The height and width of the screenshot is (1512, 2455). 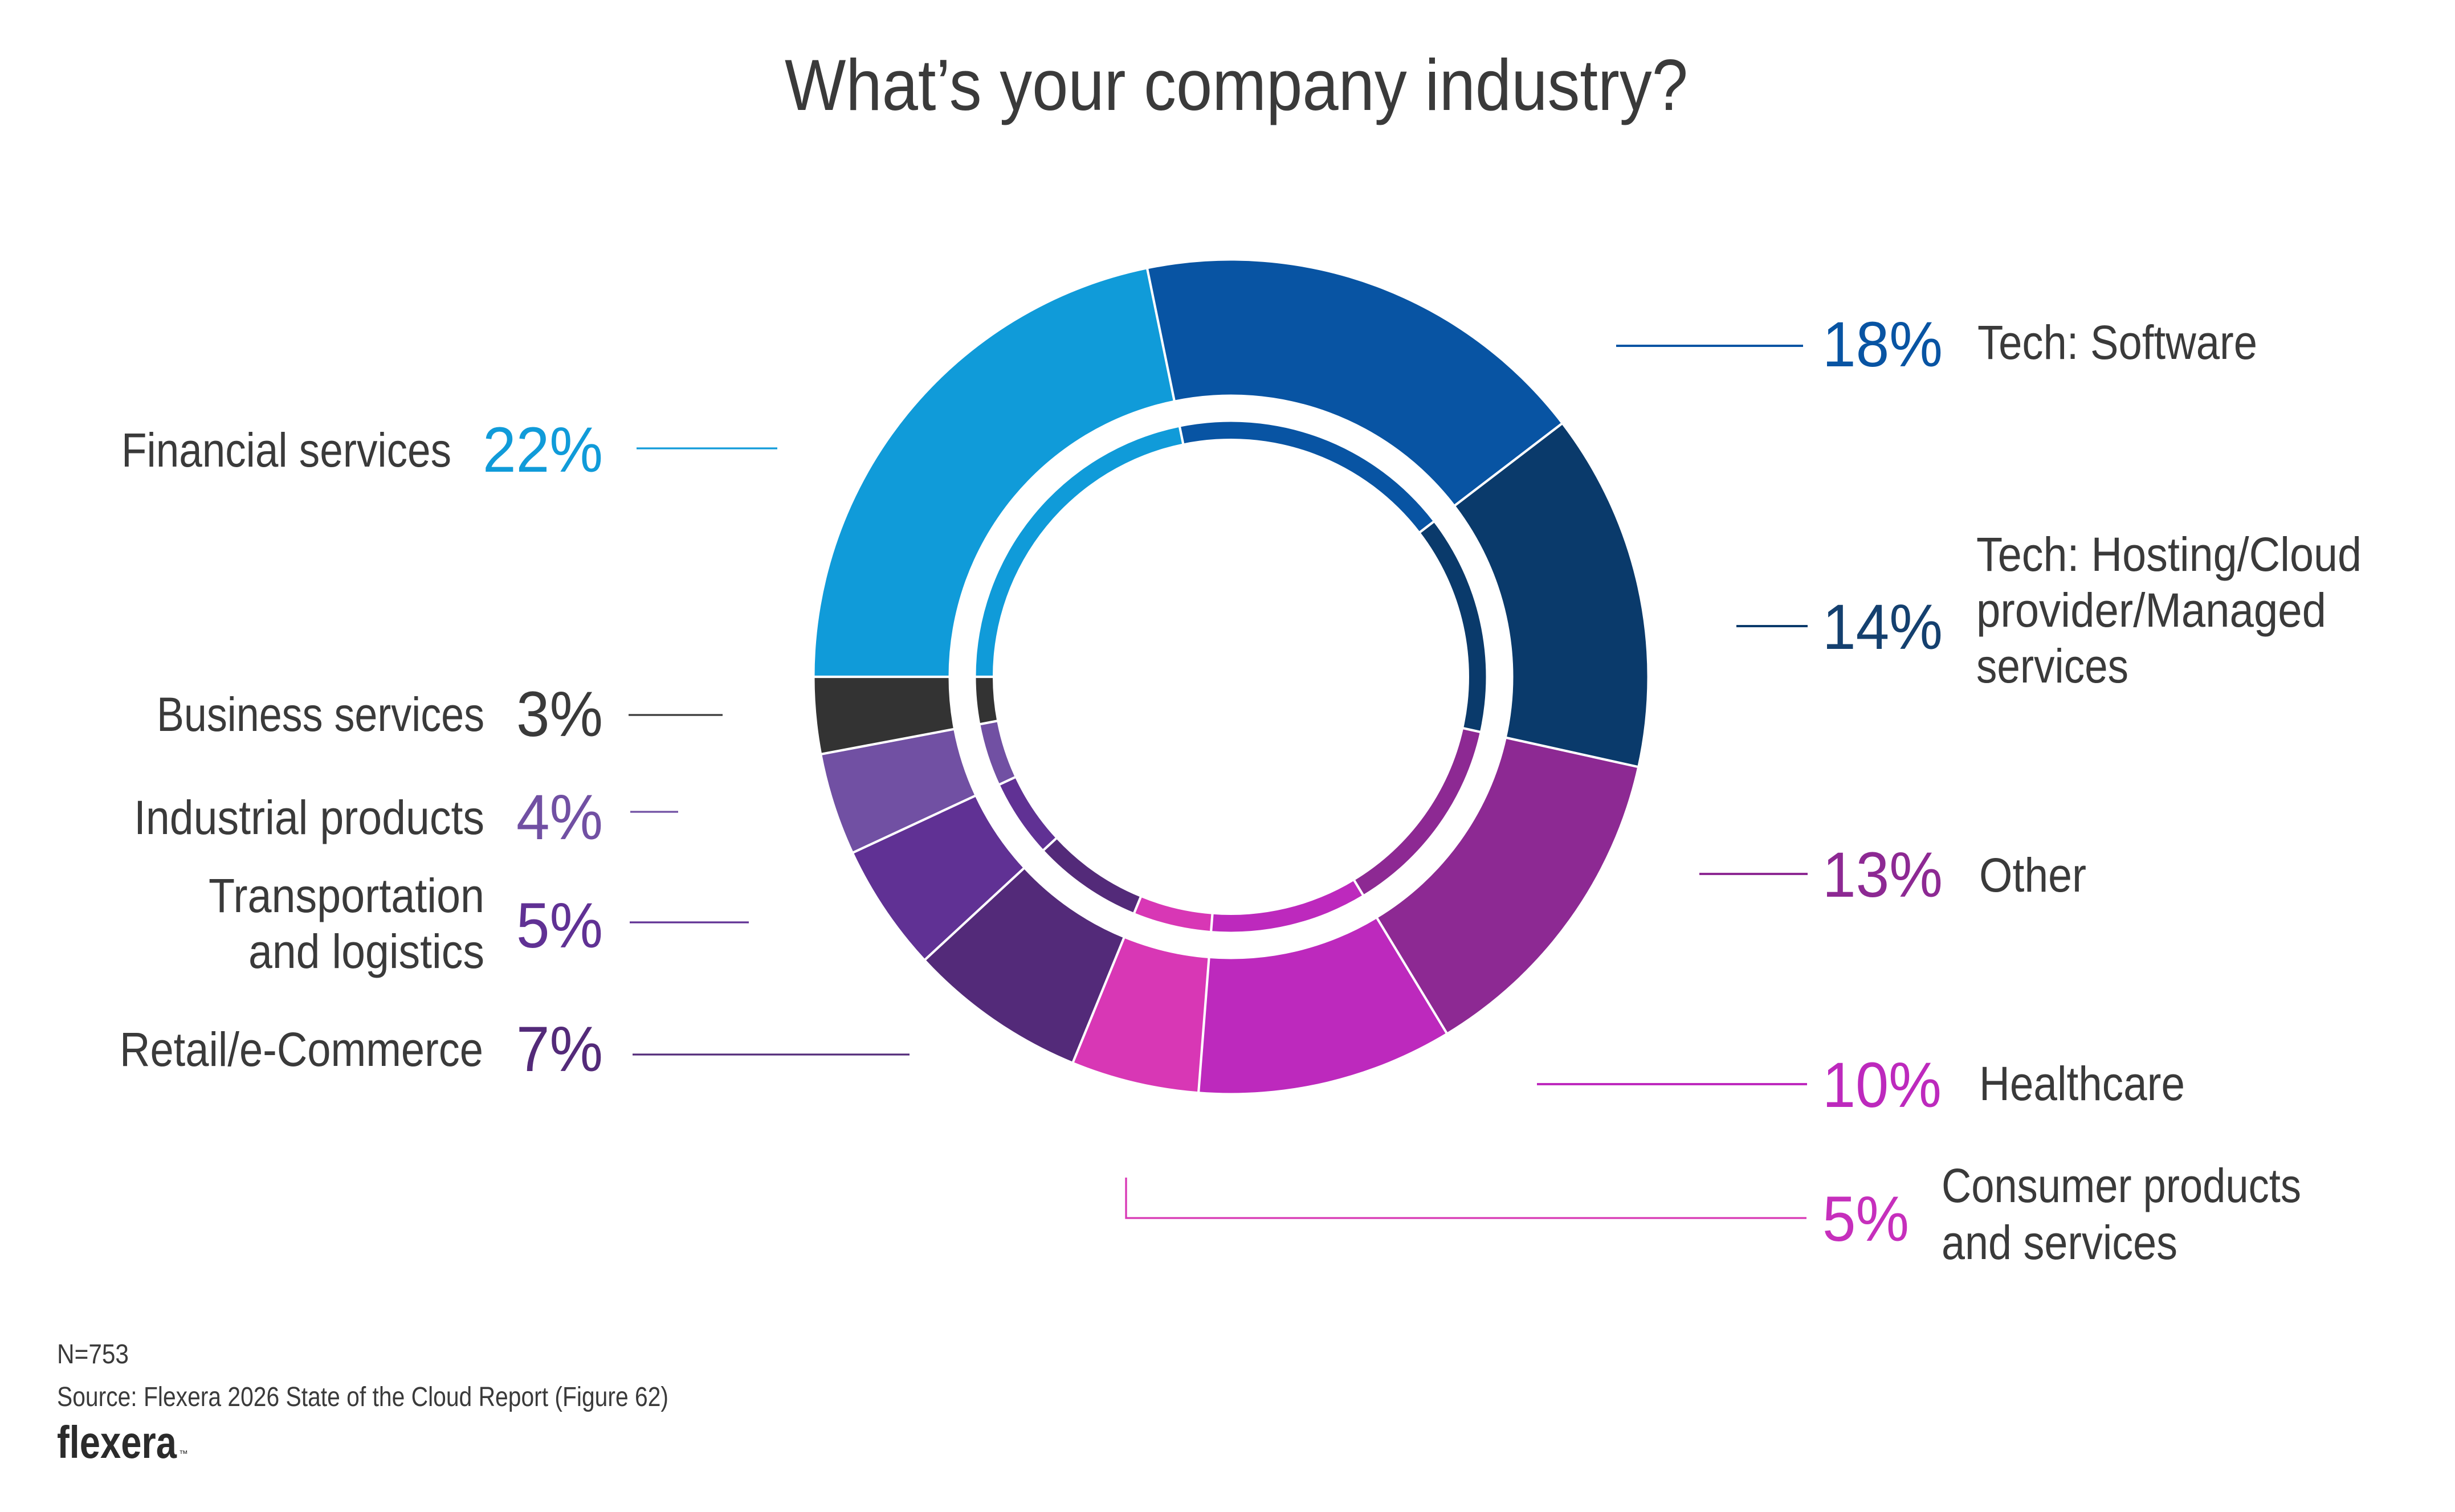 What do you see at coordinates (2033, 875) in the screenshot?
I see `svg-text: Other` at bounding box center [2033, 875].